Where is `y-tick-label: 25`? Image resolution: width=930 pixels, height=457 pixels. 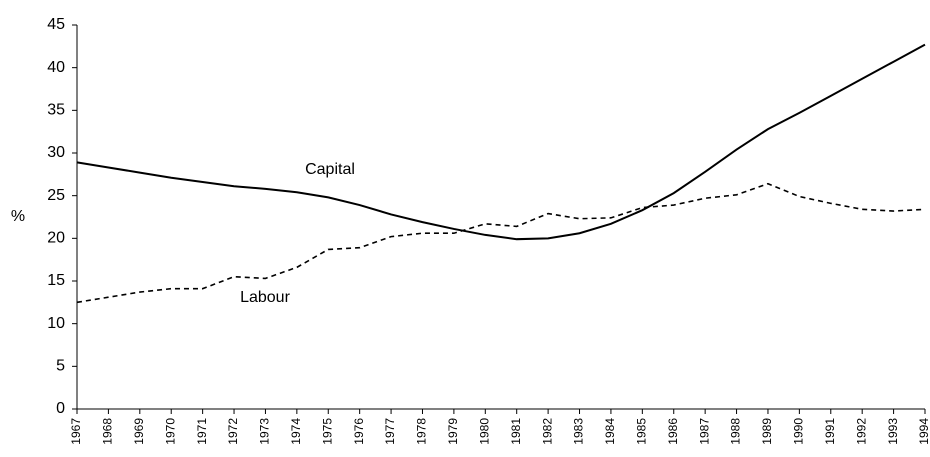
y-tick-label: 25 is located at coordinates (56, 195).